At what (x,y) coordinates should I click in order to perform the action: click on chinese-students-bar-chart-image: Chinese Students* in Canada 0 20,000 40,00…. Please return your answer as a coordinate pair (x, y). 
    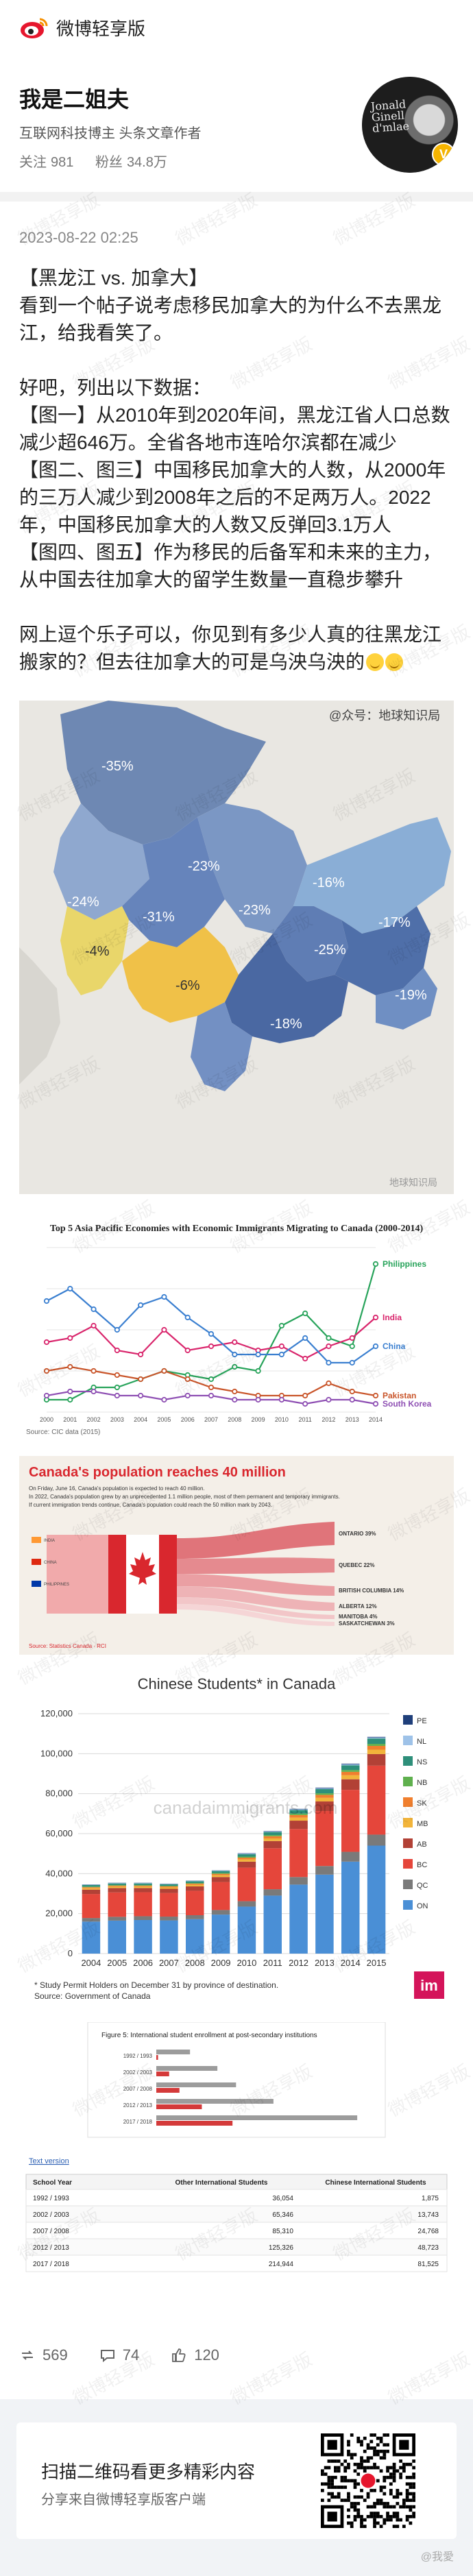
    Looking at the image, I should click on (236, 1837).